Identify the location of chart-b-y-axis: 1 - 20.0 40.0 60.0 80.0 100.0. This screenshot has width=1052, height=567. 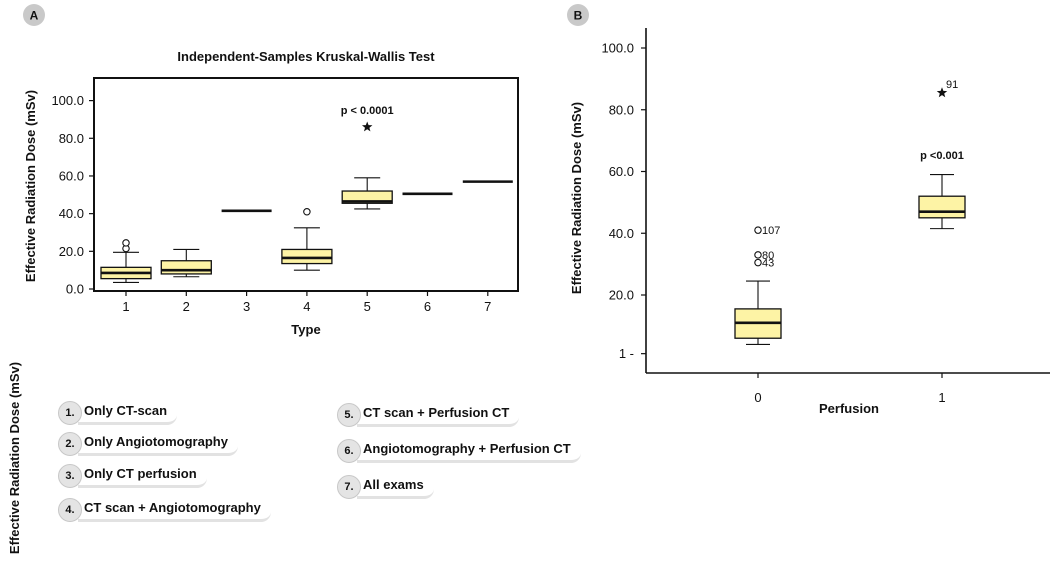
(623, 201).